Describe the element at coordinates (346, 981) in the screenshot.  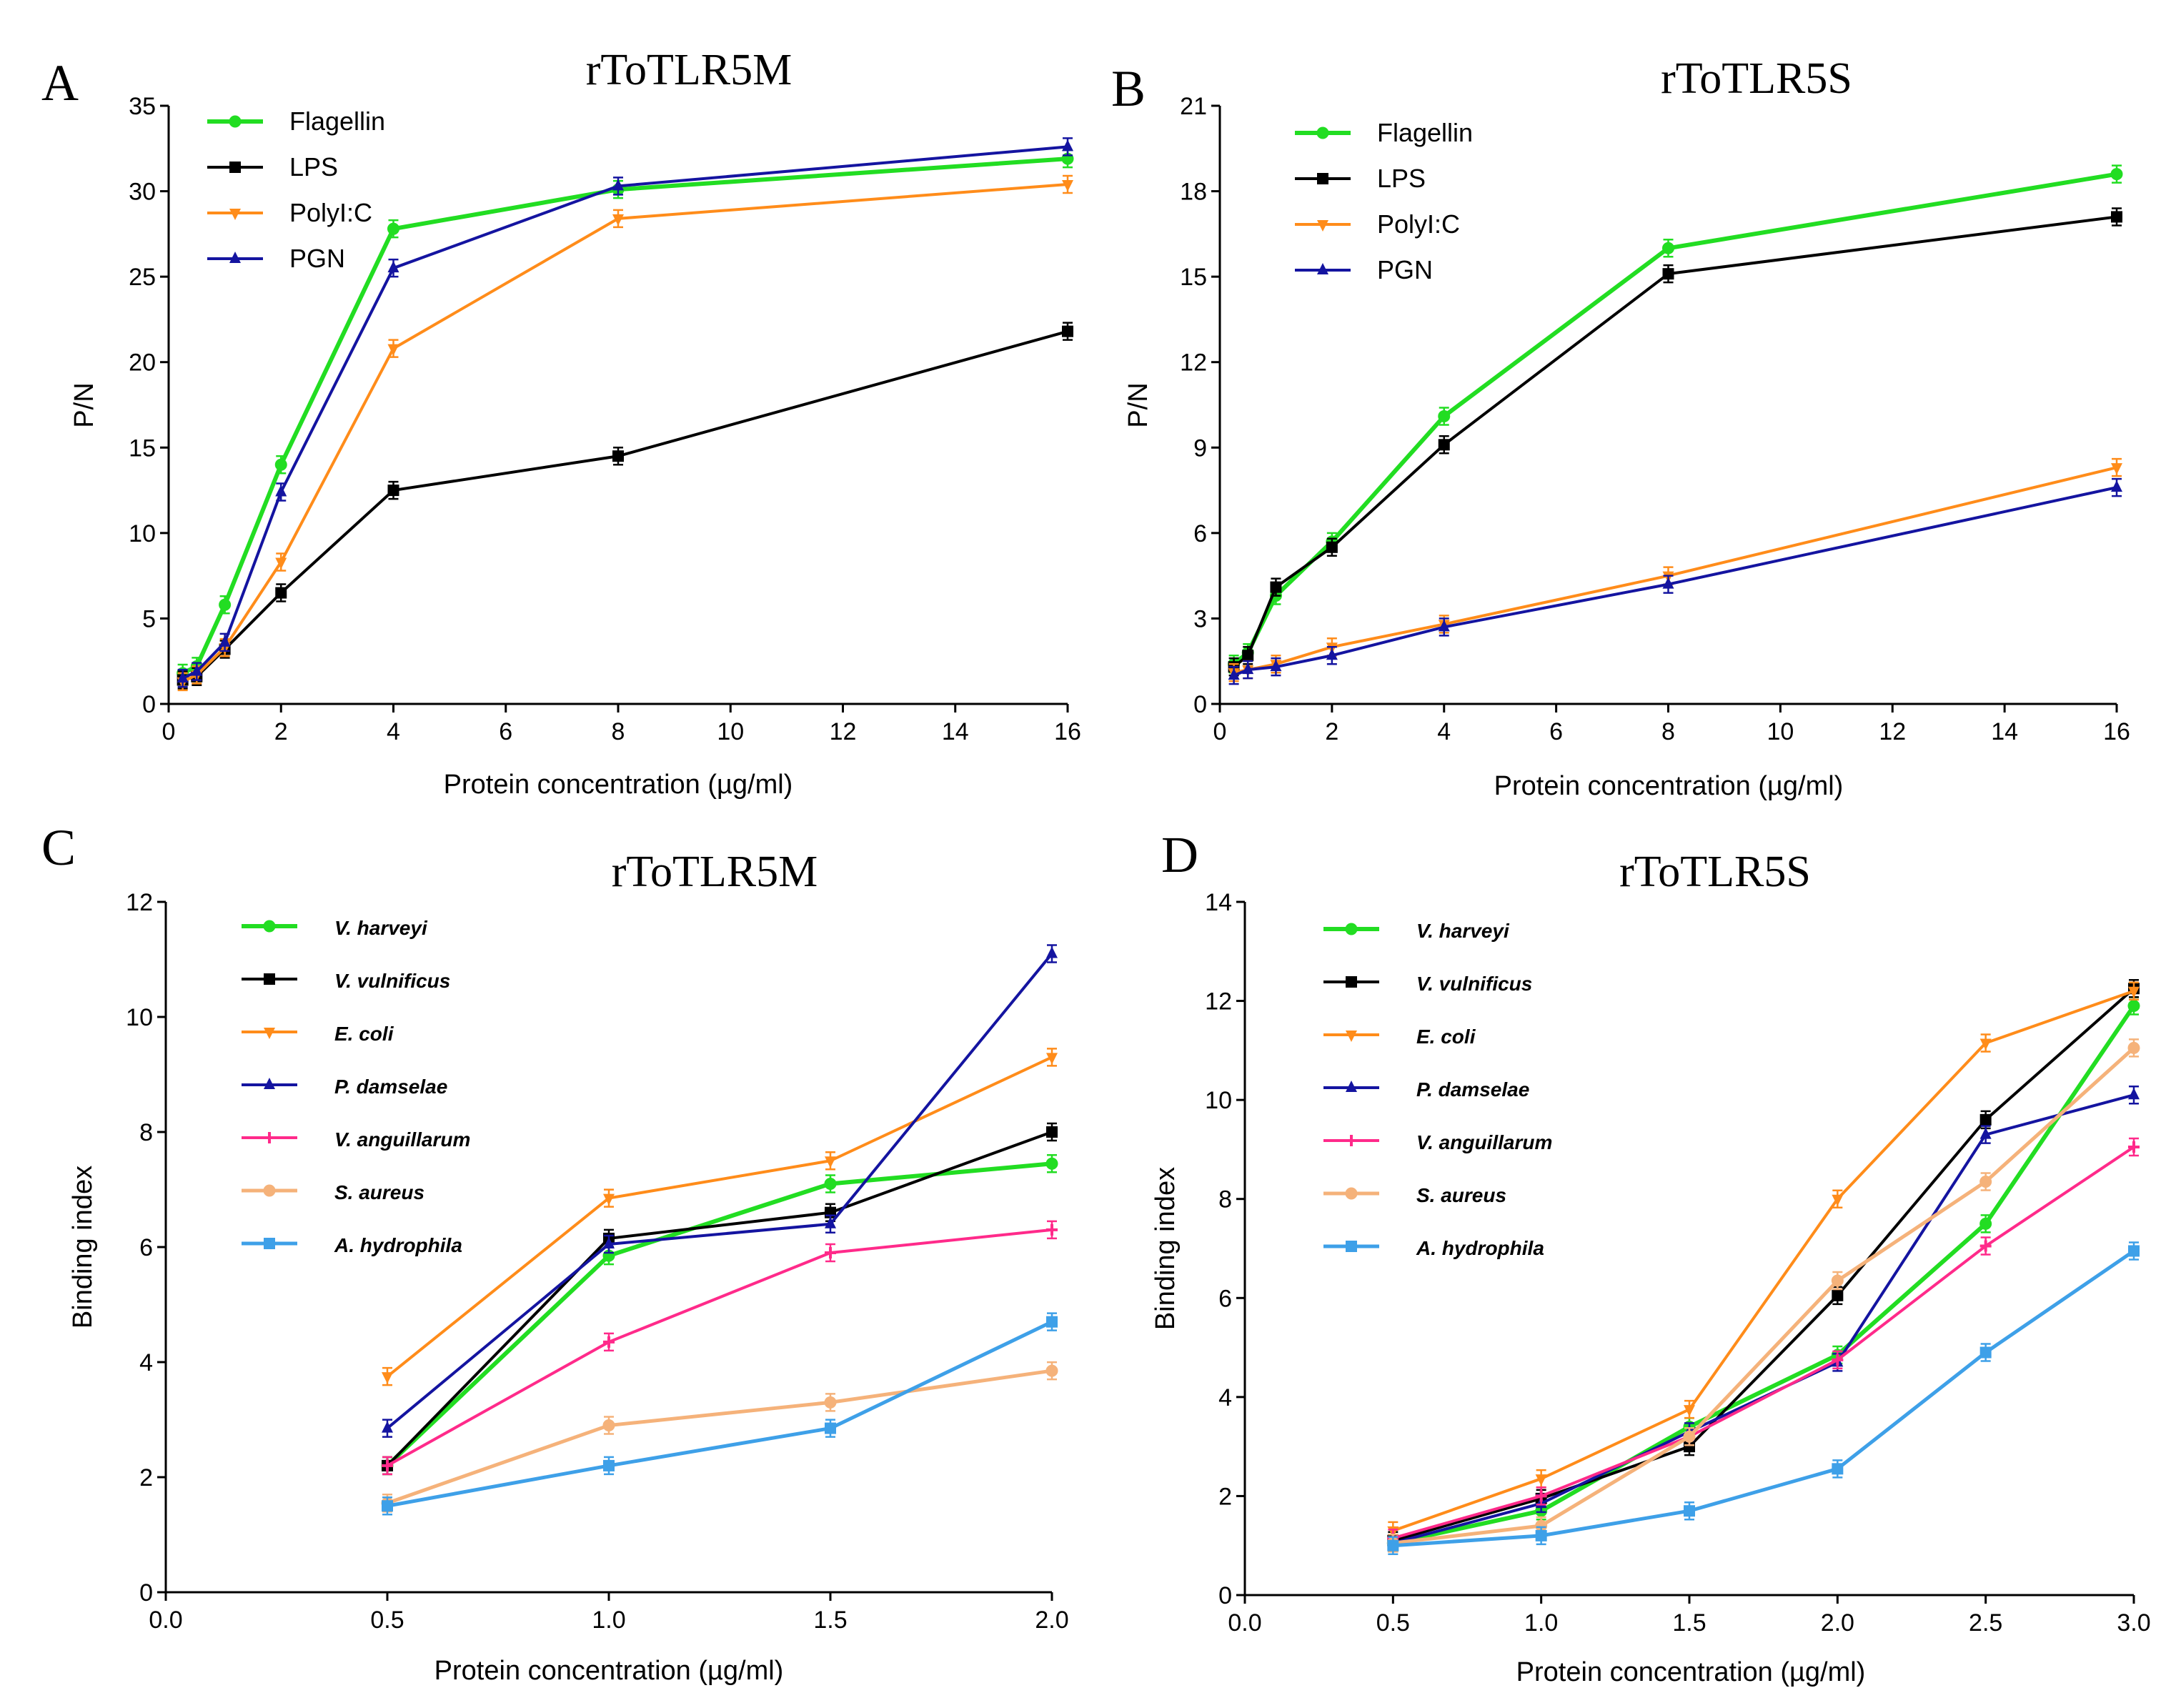
I see `legend-entry-v-vulnificus: V. vulnificus` at that location.